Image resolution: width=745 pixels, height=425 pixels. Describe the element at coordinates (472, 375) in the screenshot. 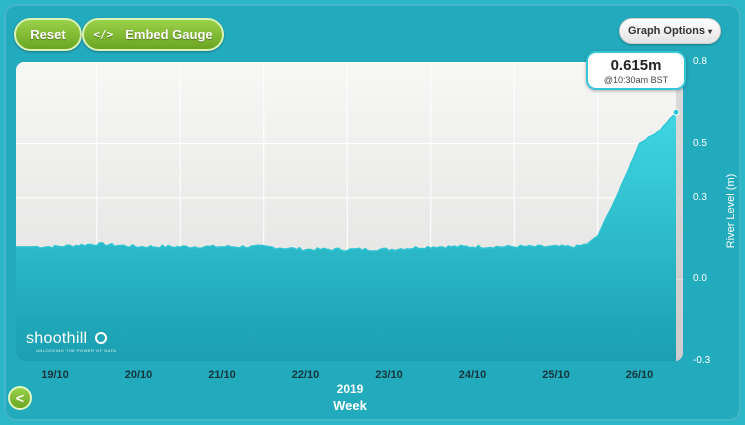

I see `x-tick-label: 24/10` at that location.